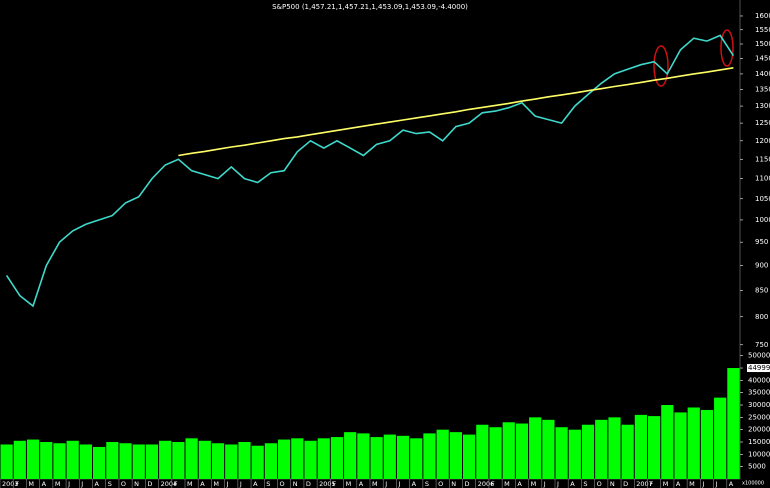 The image size is (770, 488). Describe the element at coordinates (759, 380) in the screenshot. I see `y2-tick-label: 40000` at that location.